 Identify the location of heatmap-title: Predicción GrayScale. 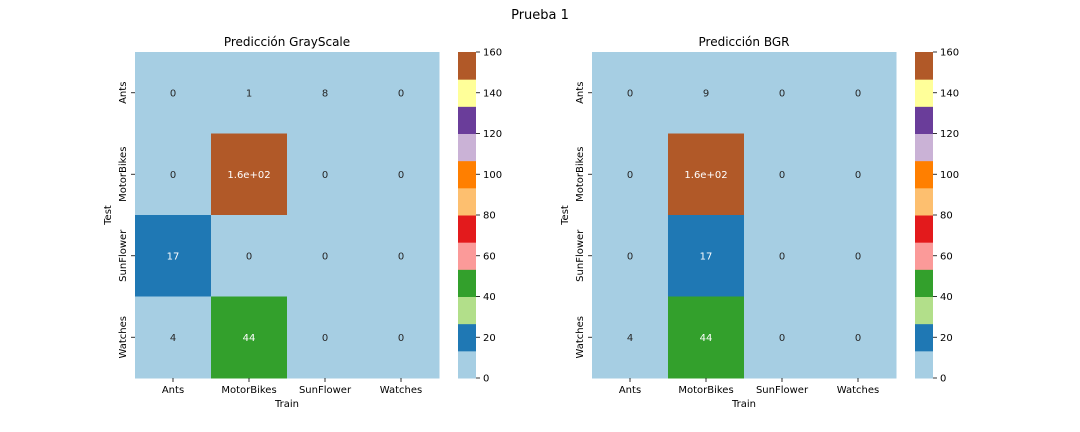
(287, 42).